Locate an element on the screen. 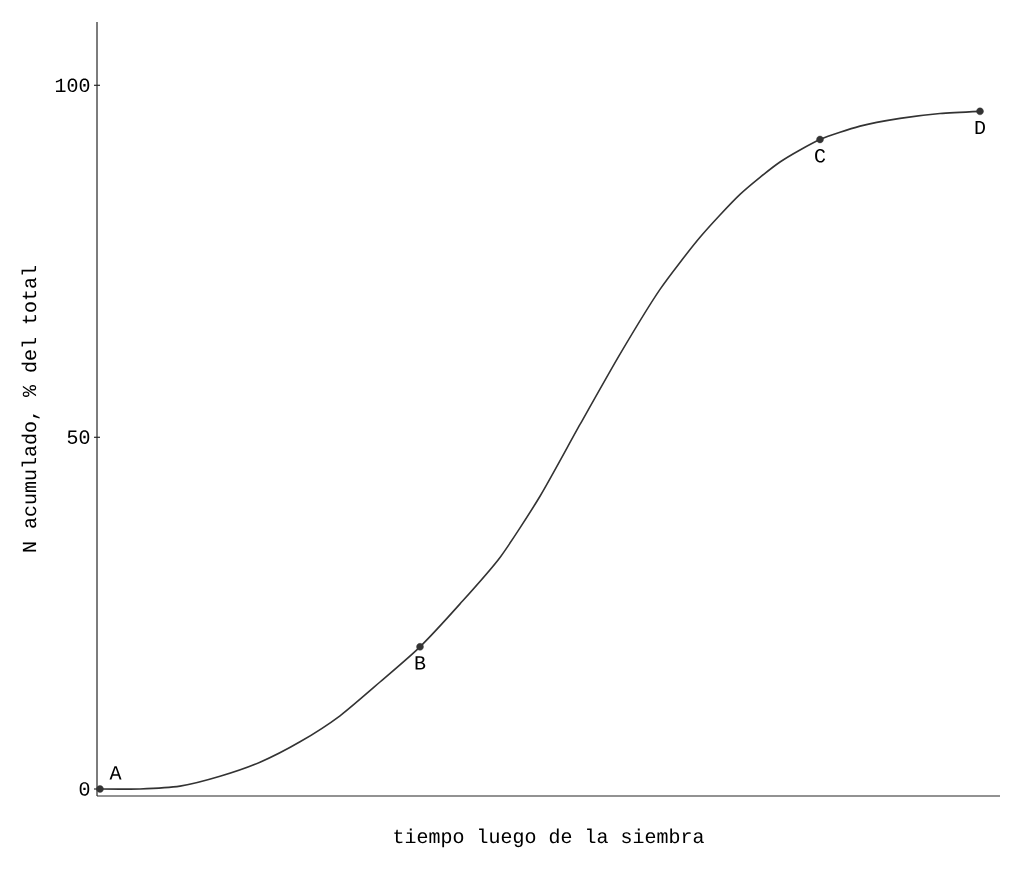 This screenshot has width=1017, height=869. data-label: A is located at coordinates (115, 773).